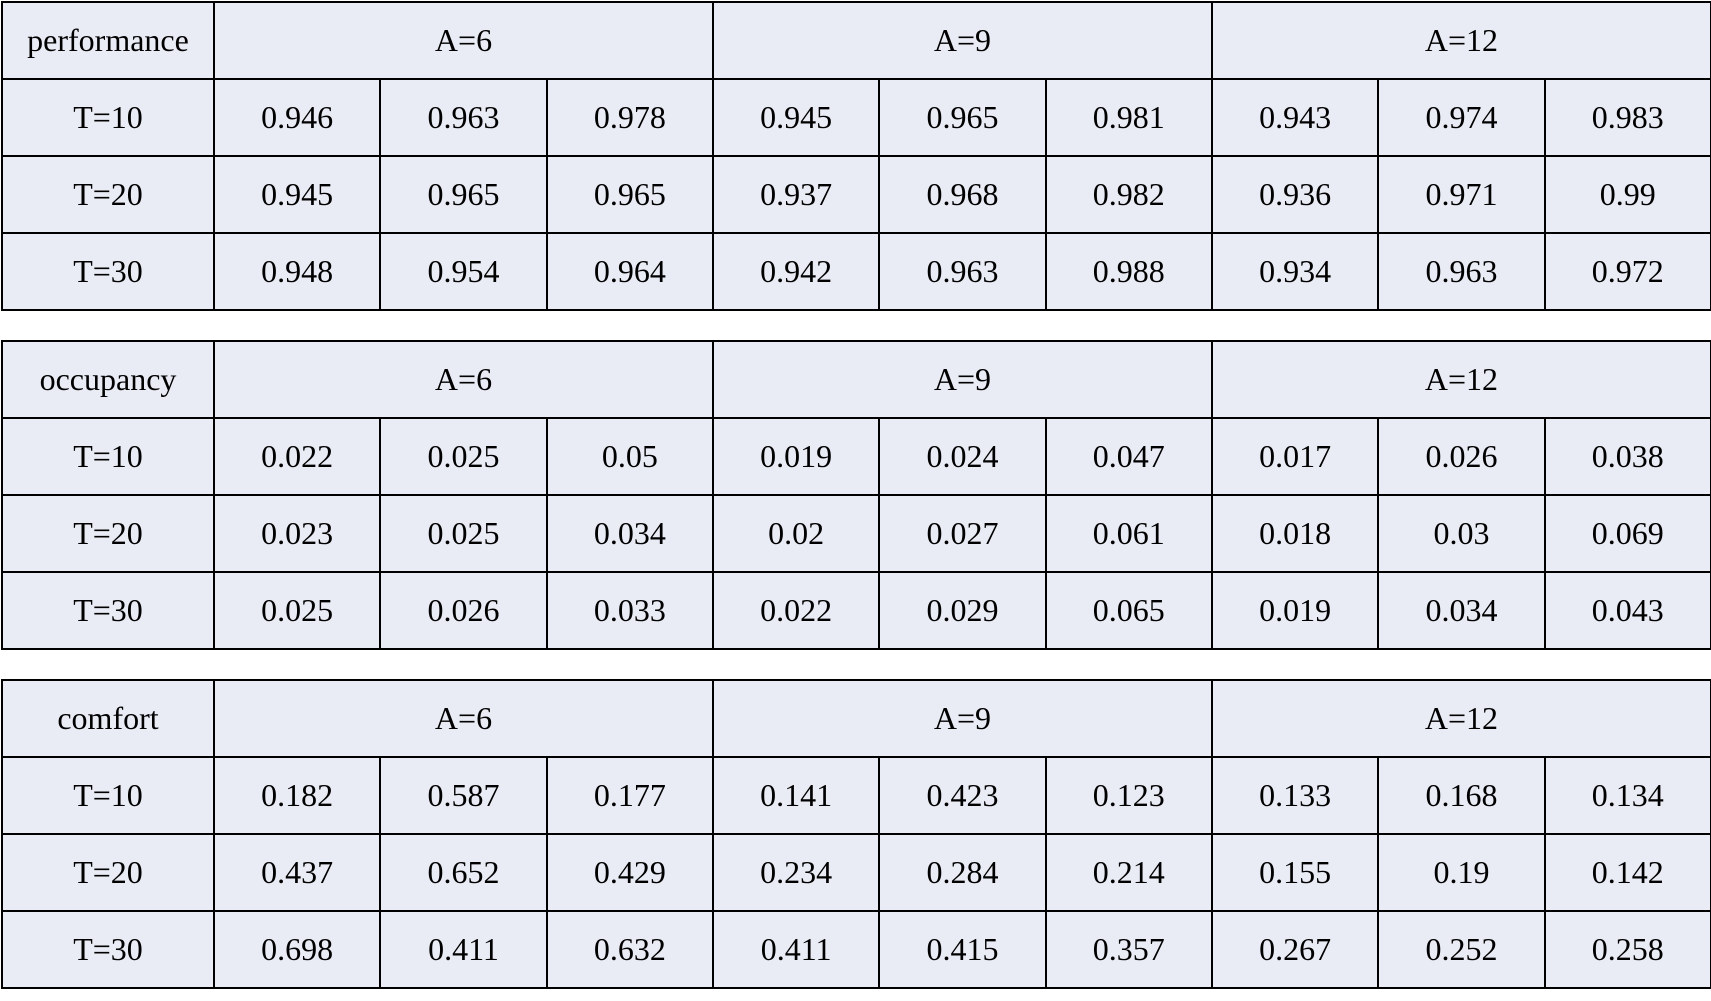 This screenshot has width=1711, height=1001. I want to click on value-cell: 0.024, so click(962, 456).